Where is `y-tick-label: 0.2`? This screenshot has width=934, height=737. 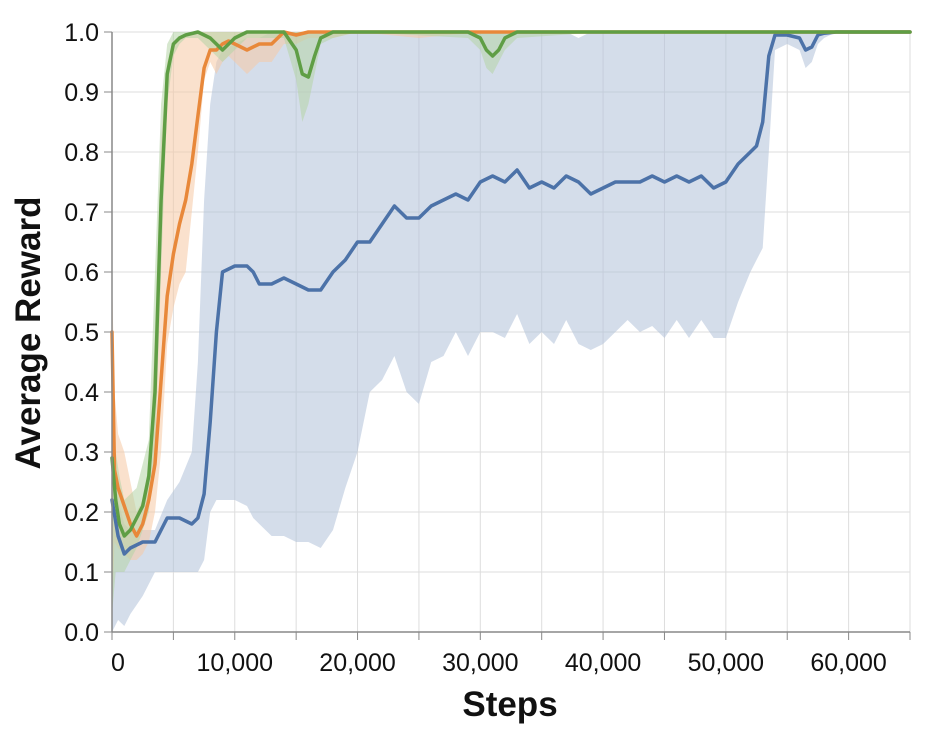
y-tick-label: 0.2 is located at coordinates (81, 513).